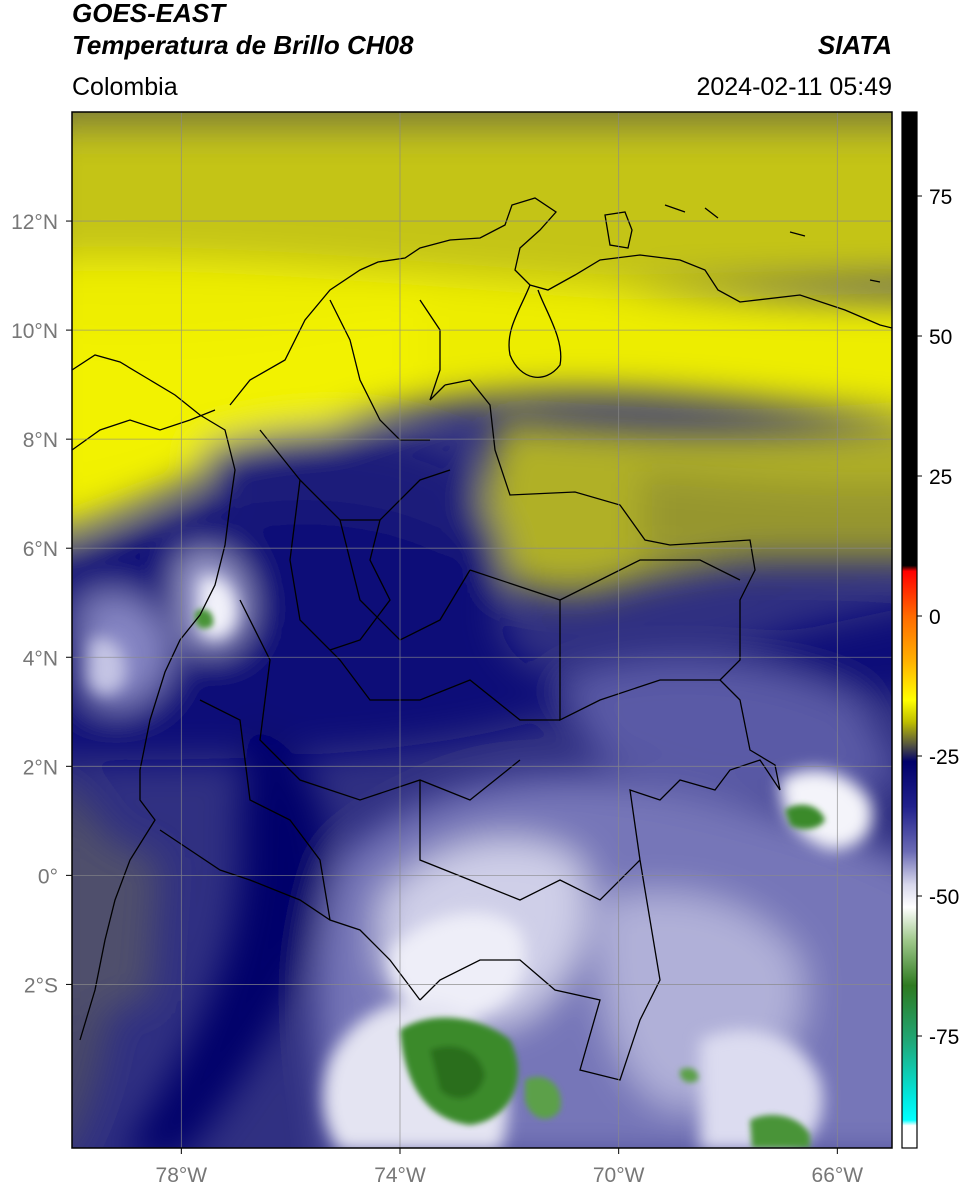 Image resolution: width=966 pixels, height=1190 pixels. Describe the element at coordinates (619, 1175) in the screenshot. I see `lon-tick-label: 70°W` at that location.